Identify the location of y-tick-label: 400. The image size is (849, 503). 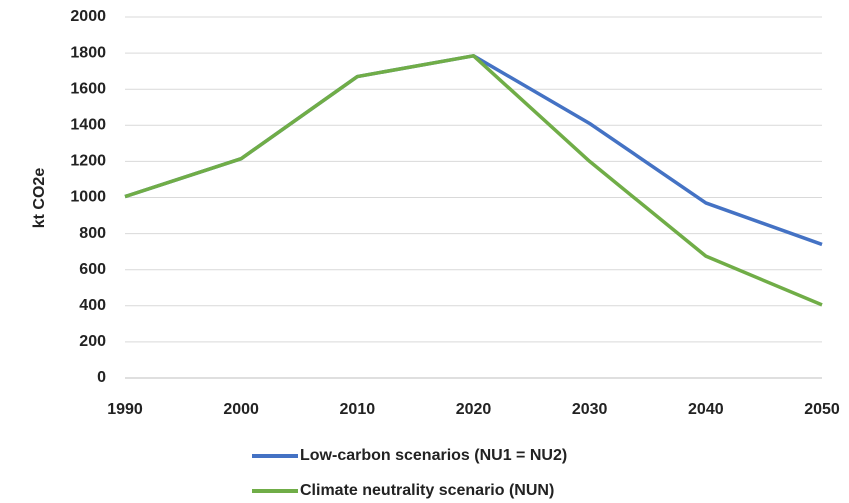
(92, 305).